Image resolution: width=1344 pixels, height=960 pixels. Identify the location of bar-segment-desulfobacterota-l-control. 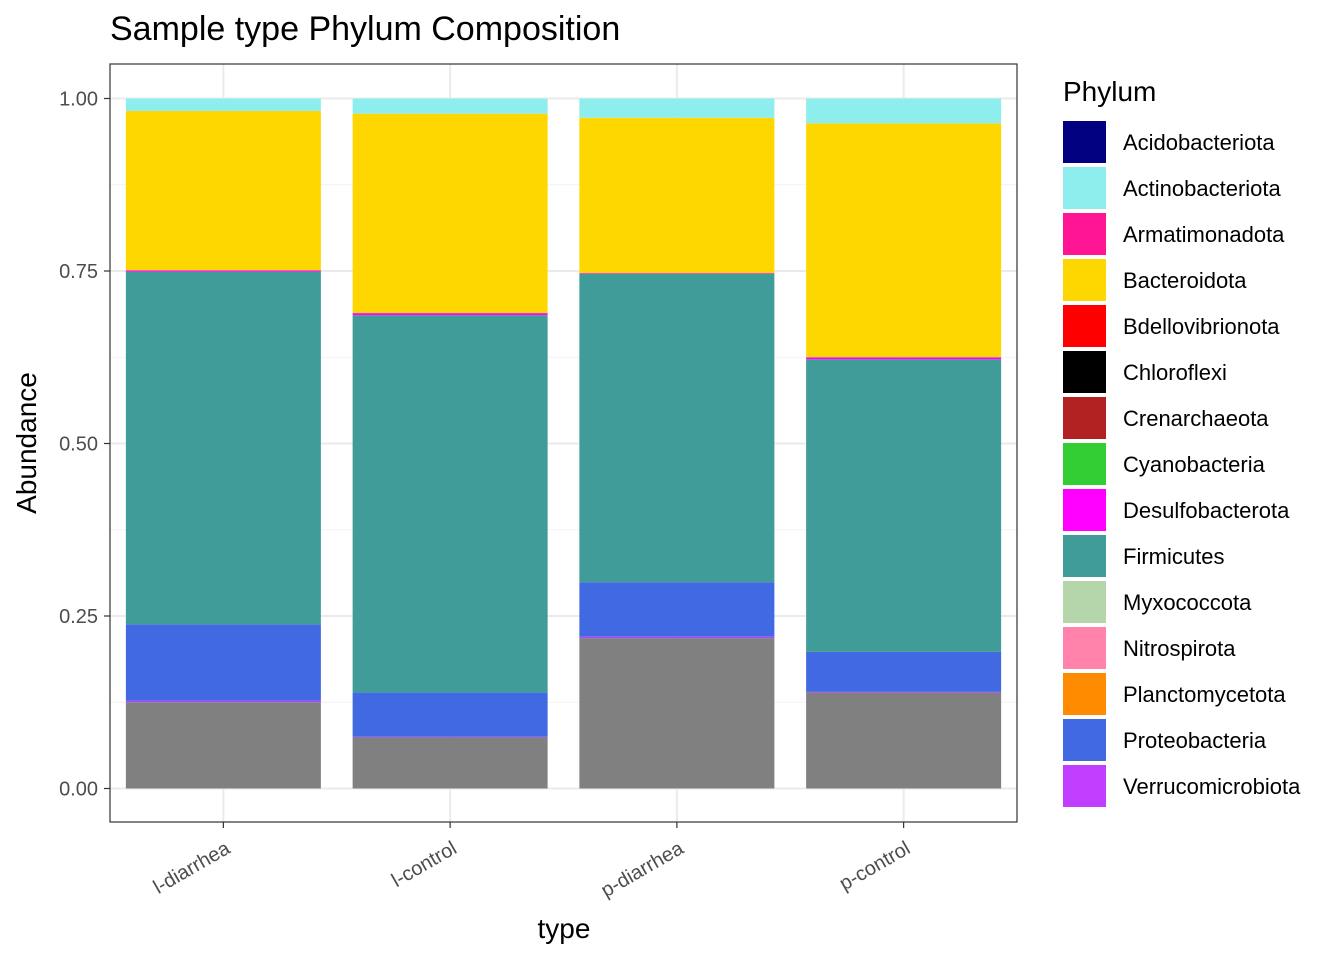
(450, 314).